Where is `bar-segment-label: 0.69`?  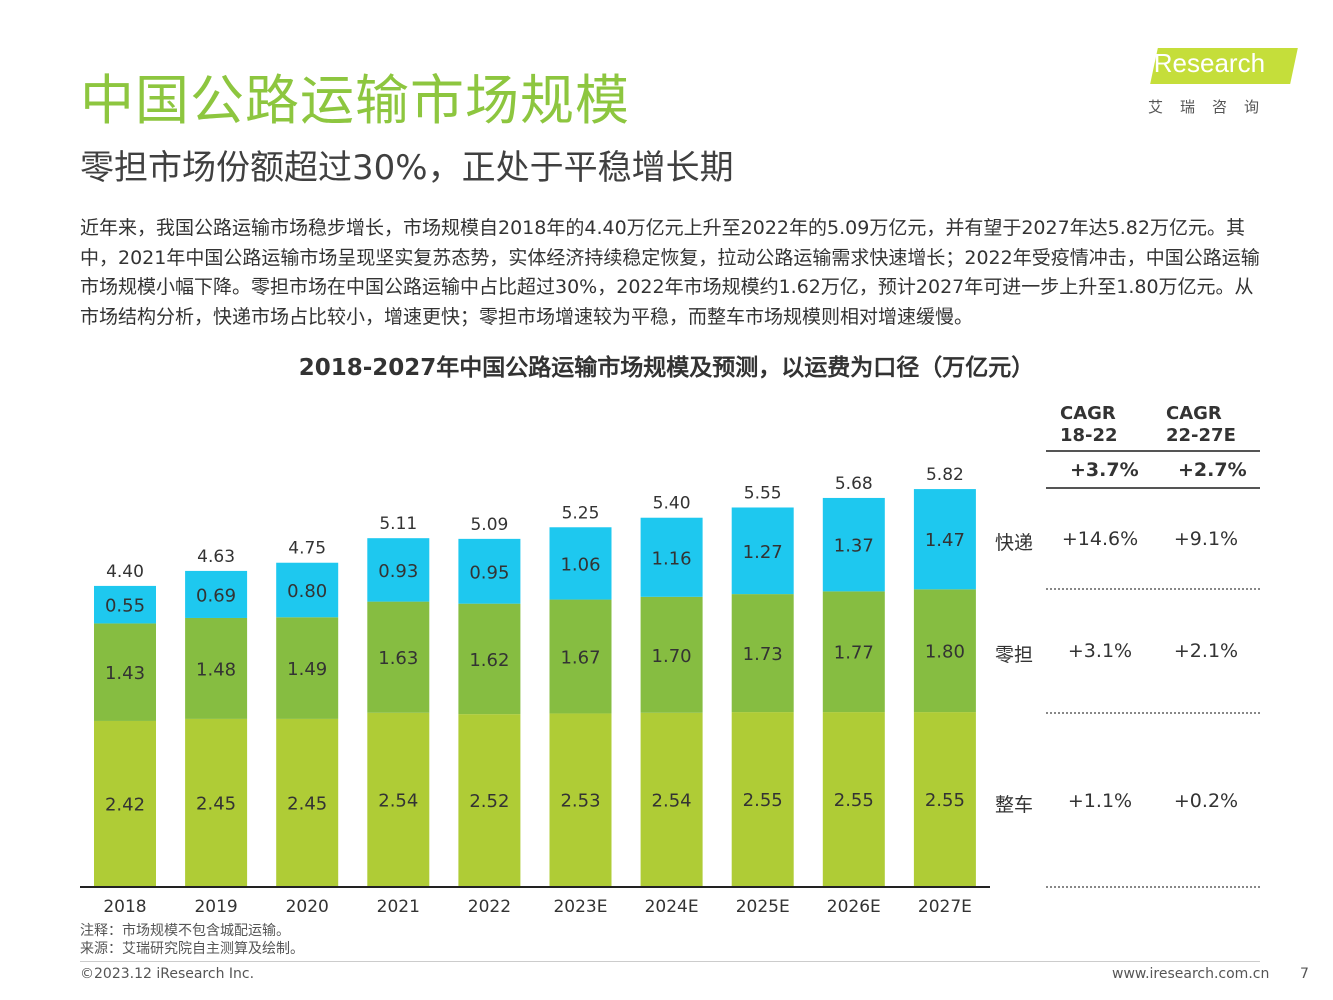
bar-segment-label: 0.69 is located at coordinates (216, 595).